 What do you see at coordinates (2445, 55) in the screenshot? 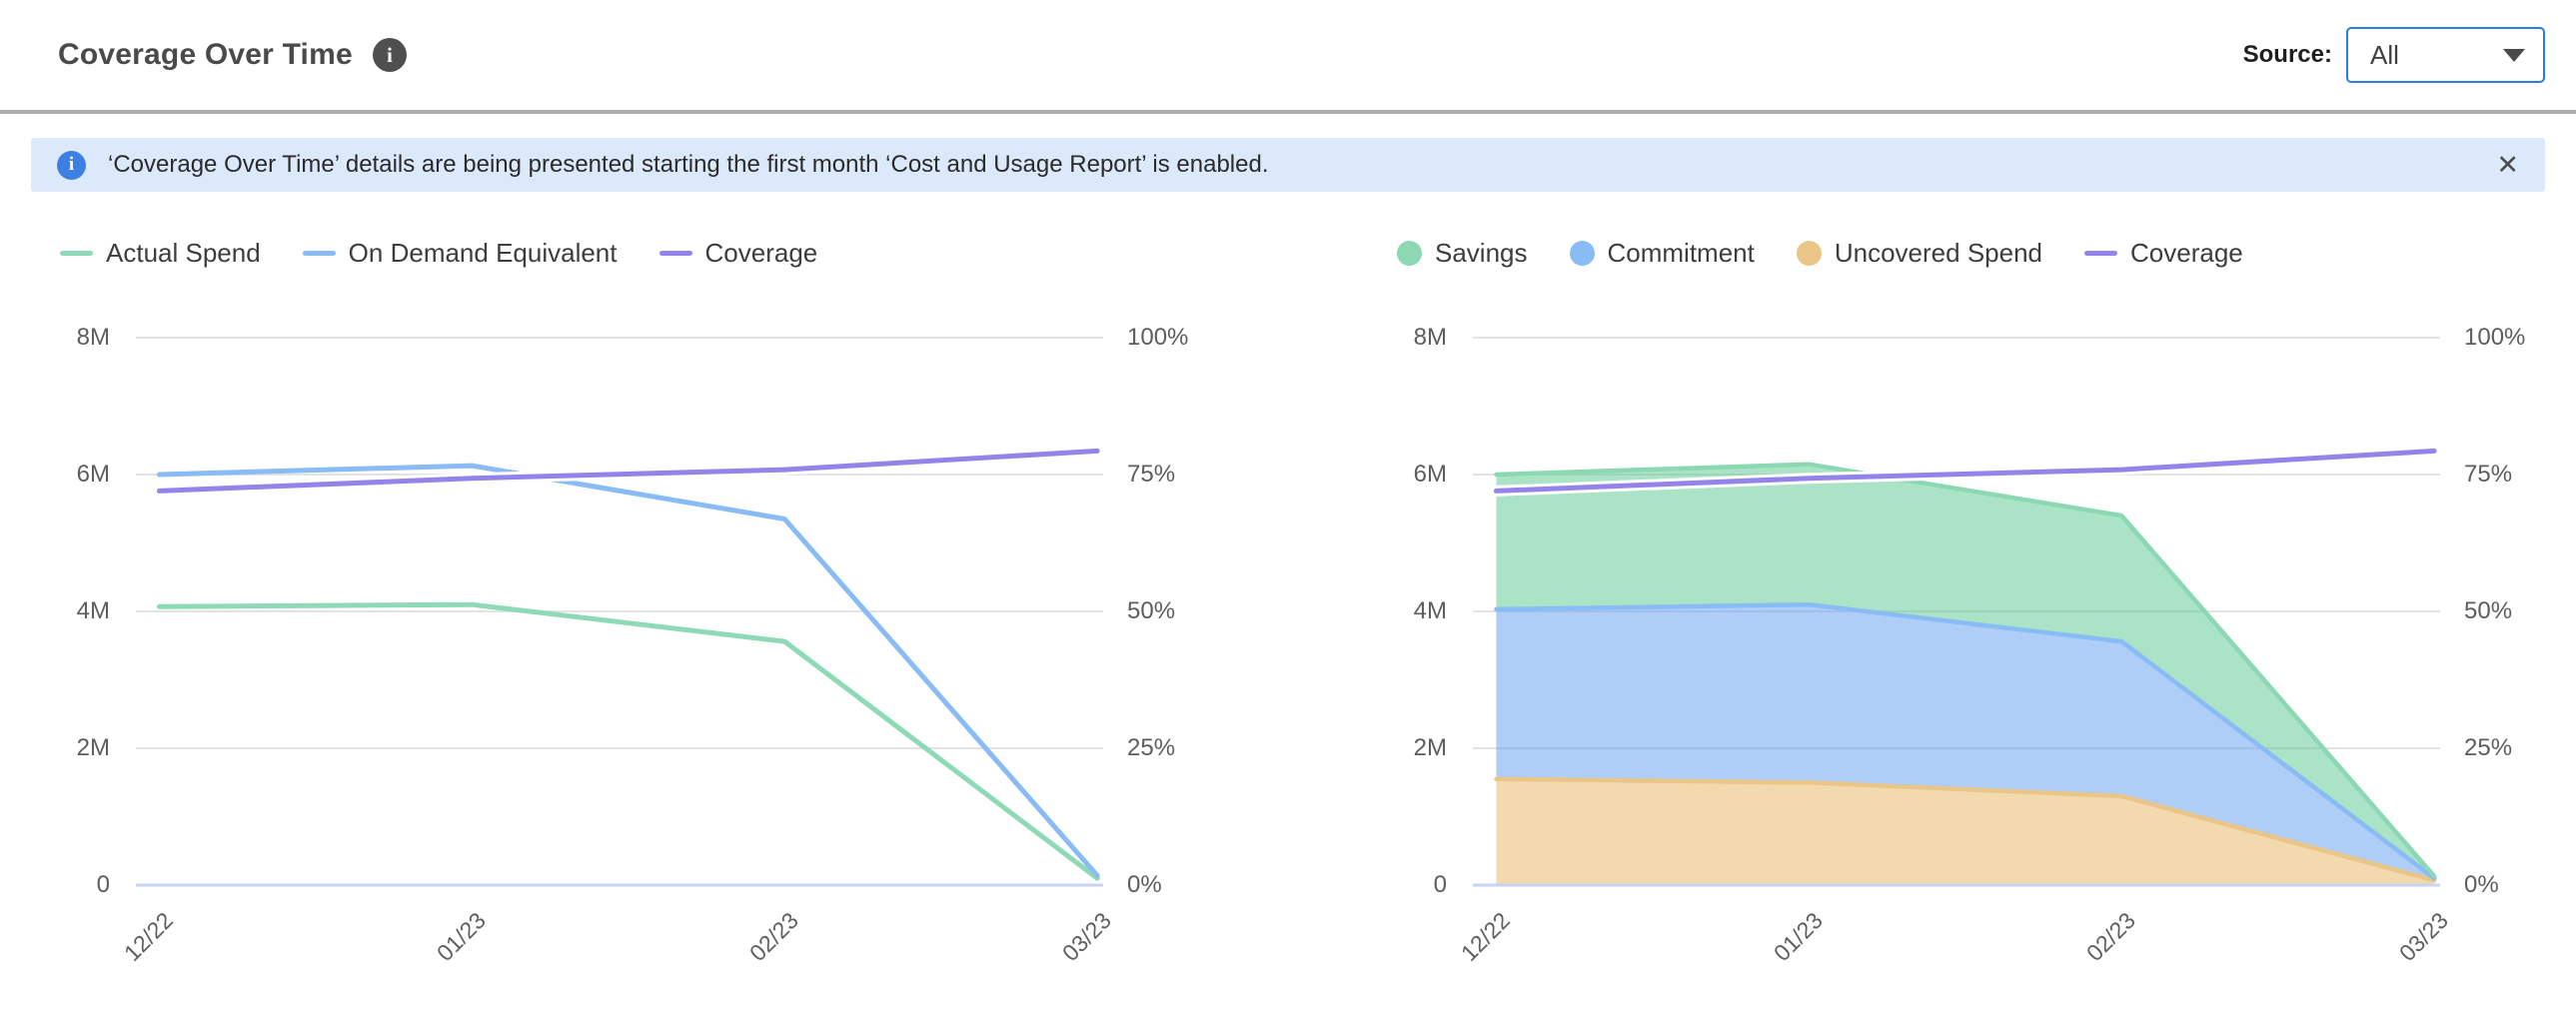
I see `source-dropdown: All` at bounding box center [2445, 55].